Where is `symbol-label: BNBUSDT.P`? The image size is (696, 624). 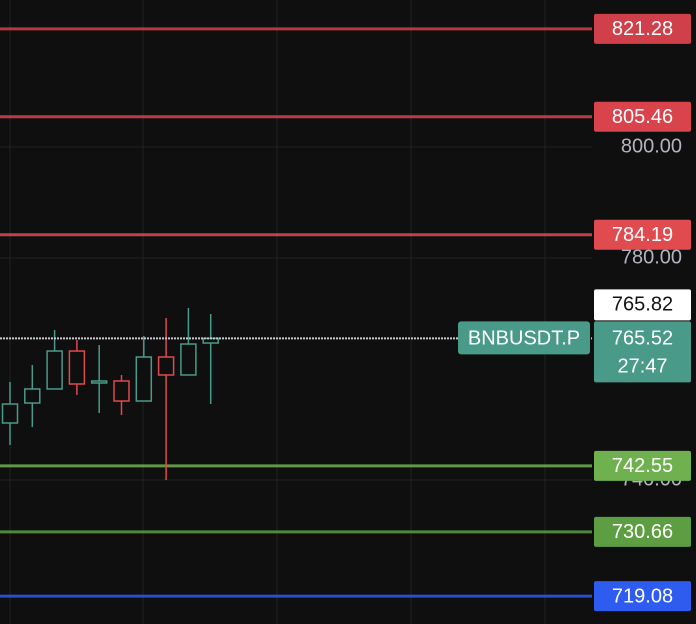 symbol-label: BNBUSDT.P is located at coordinates (524, 339).